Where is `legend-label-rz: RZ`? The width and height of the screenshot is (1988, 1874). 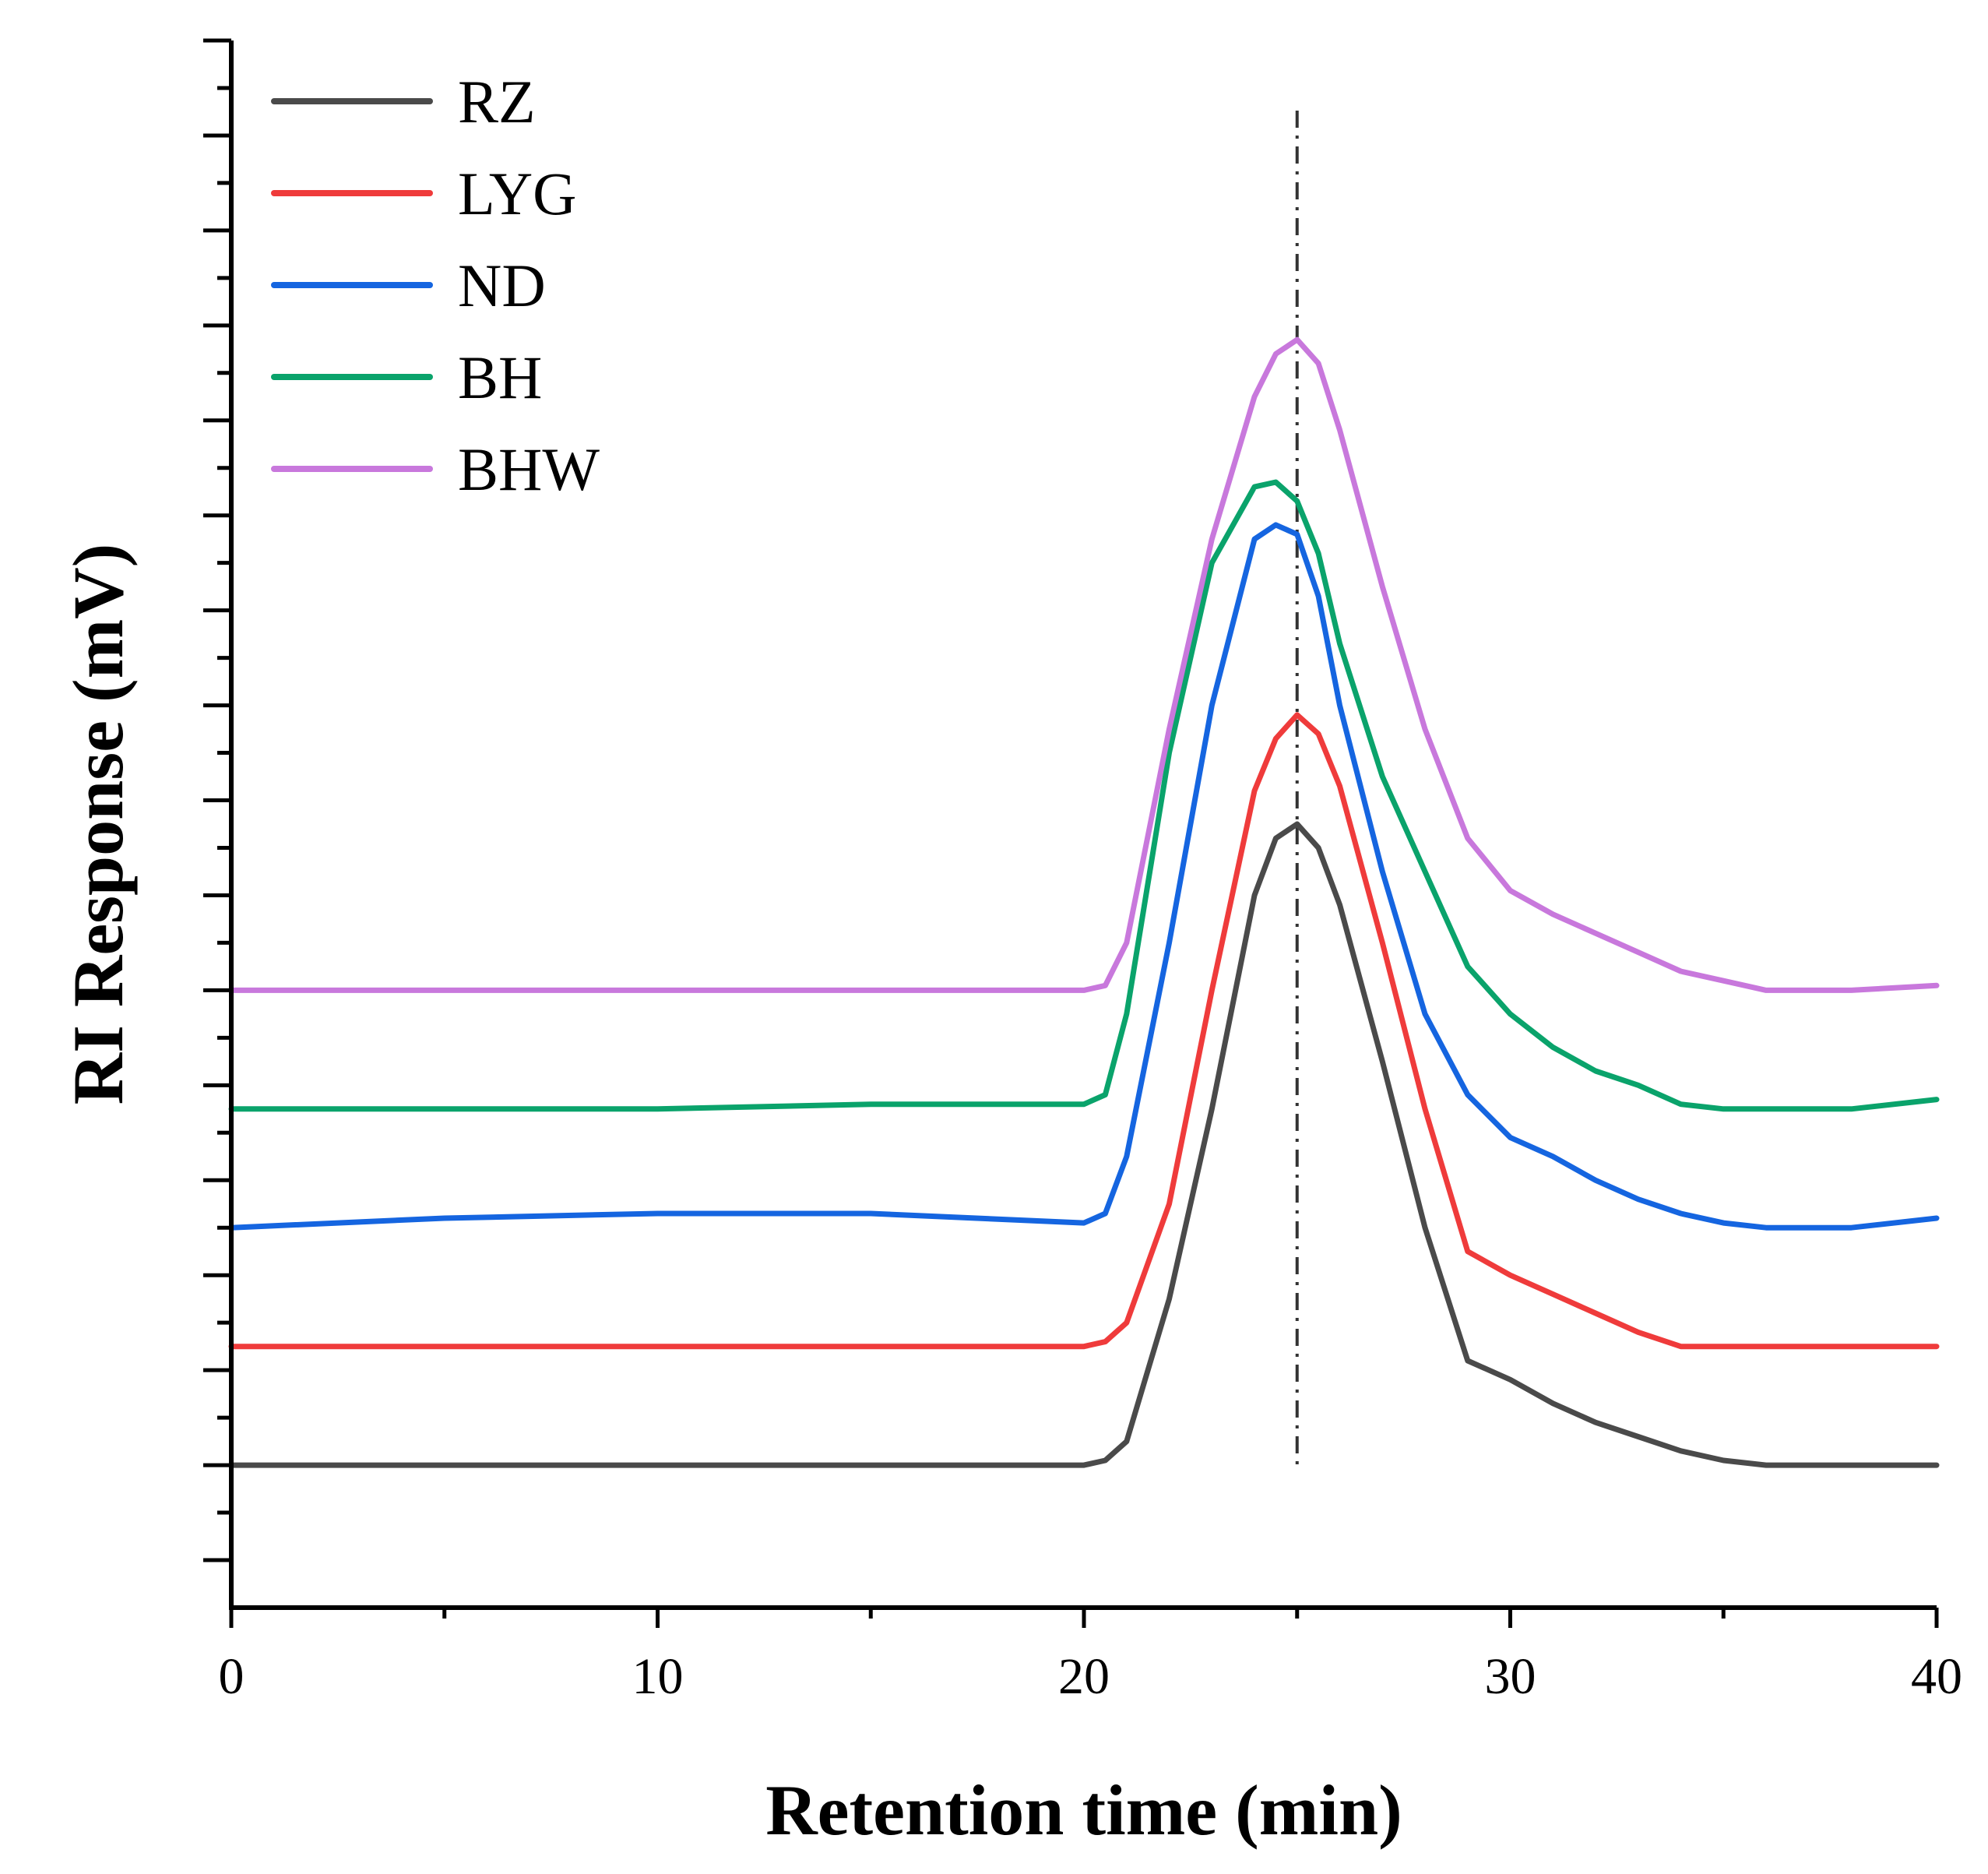 legend-label-rz: RZ is located at coordinates (497, 102).